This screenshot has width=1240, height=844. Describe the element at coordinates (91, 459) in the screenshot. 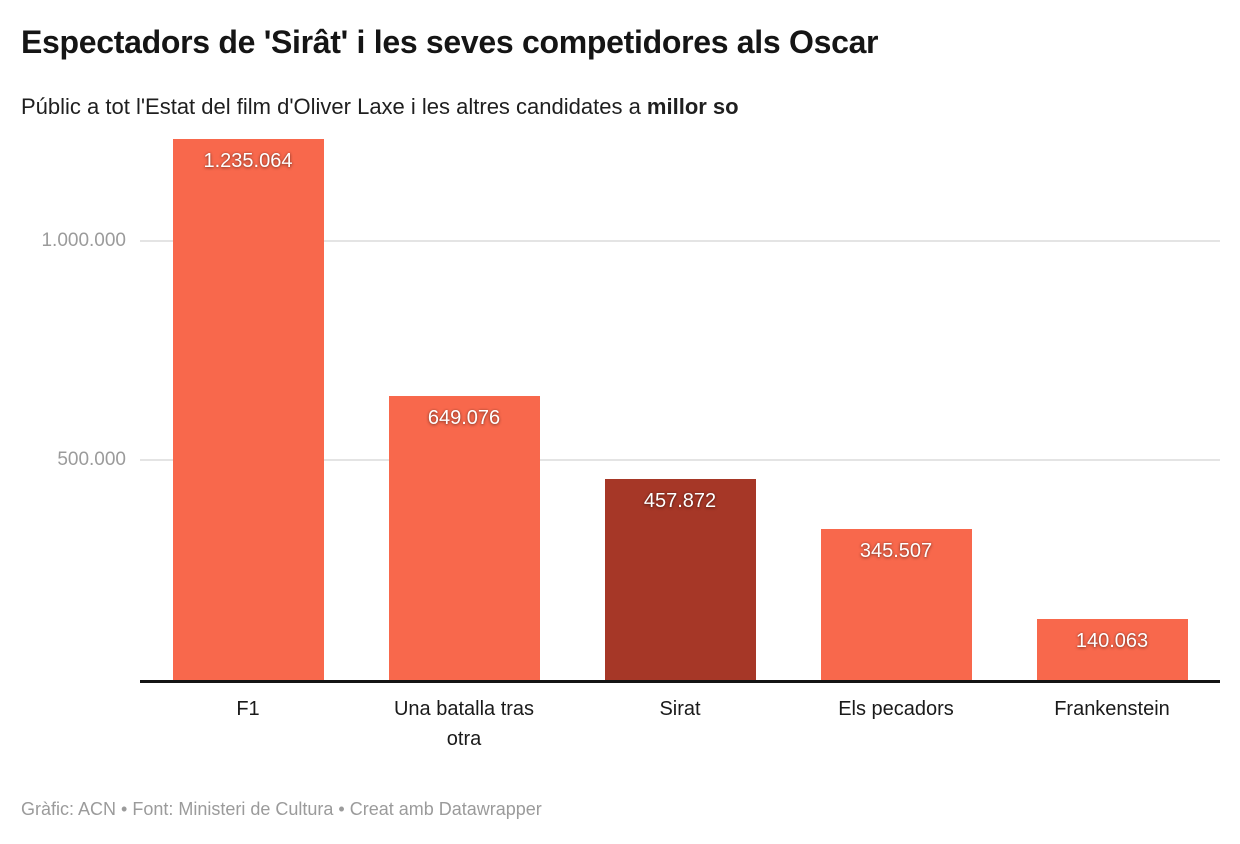

I see `y-axis-tick-label: 500.000` at that location.